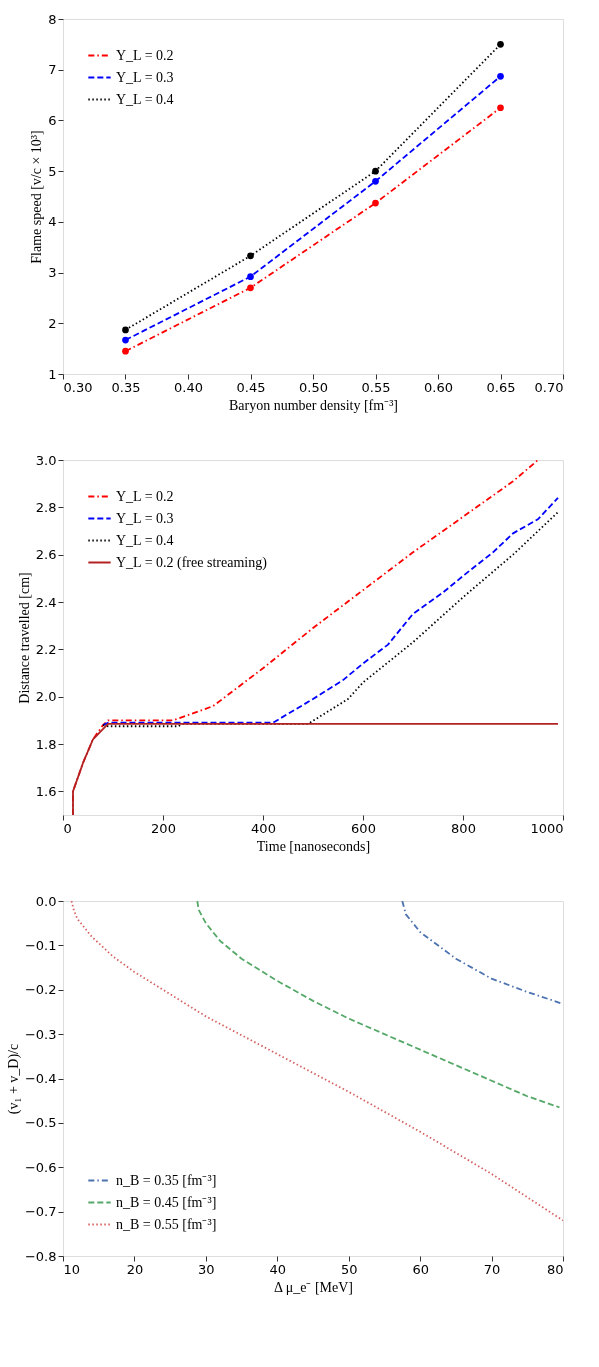  I want to click on x-tick-label: 0, so click(67, 828).